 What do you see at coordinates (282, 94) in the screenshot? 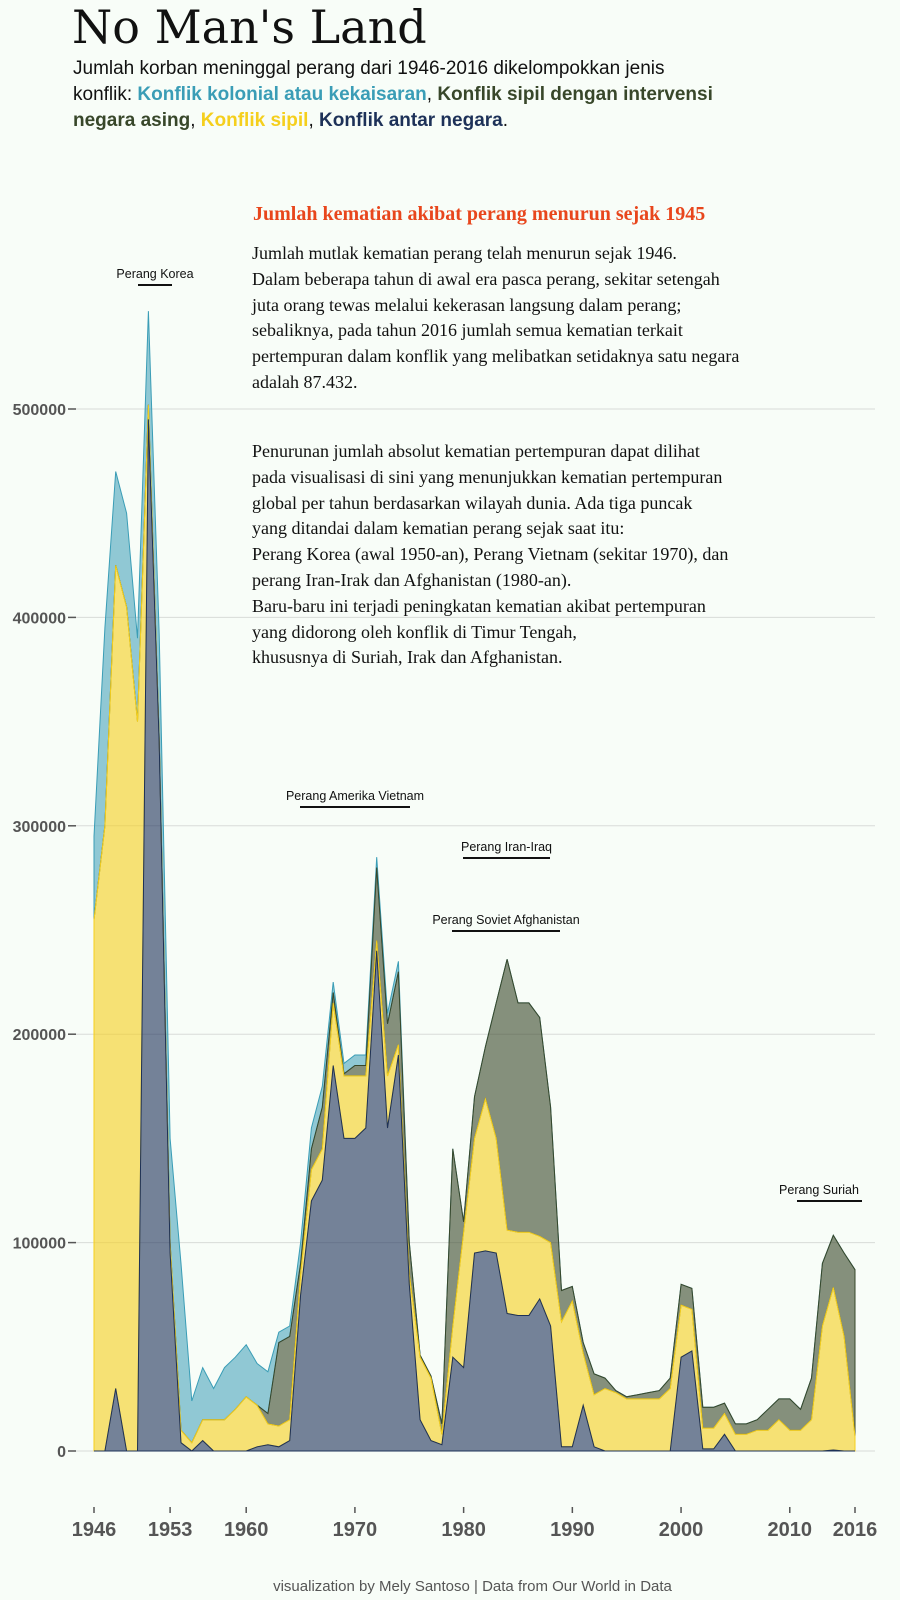
I see `legend-colonial: Konflik kolonial atau kekaisaran` at bounding box center [282, 94].